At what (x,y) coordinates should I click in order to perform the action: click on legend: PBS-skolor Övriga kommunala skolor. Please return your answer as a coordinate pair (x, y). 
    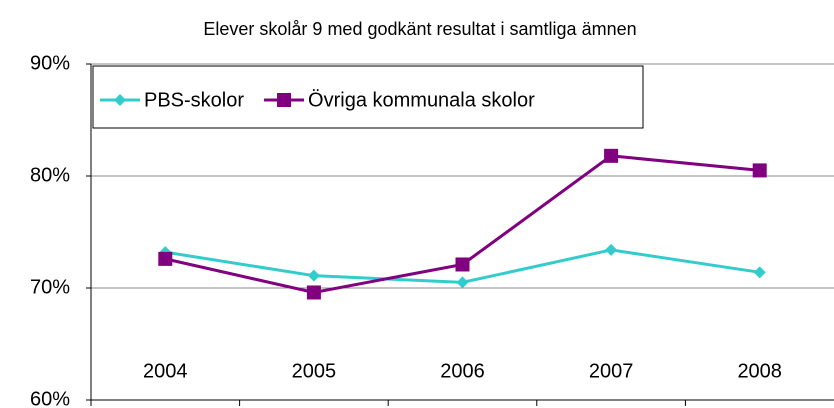
    Looking at the image, I should click on (368, 97).